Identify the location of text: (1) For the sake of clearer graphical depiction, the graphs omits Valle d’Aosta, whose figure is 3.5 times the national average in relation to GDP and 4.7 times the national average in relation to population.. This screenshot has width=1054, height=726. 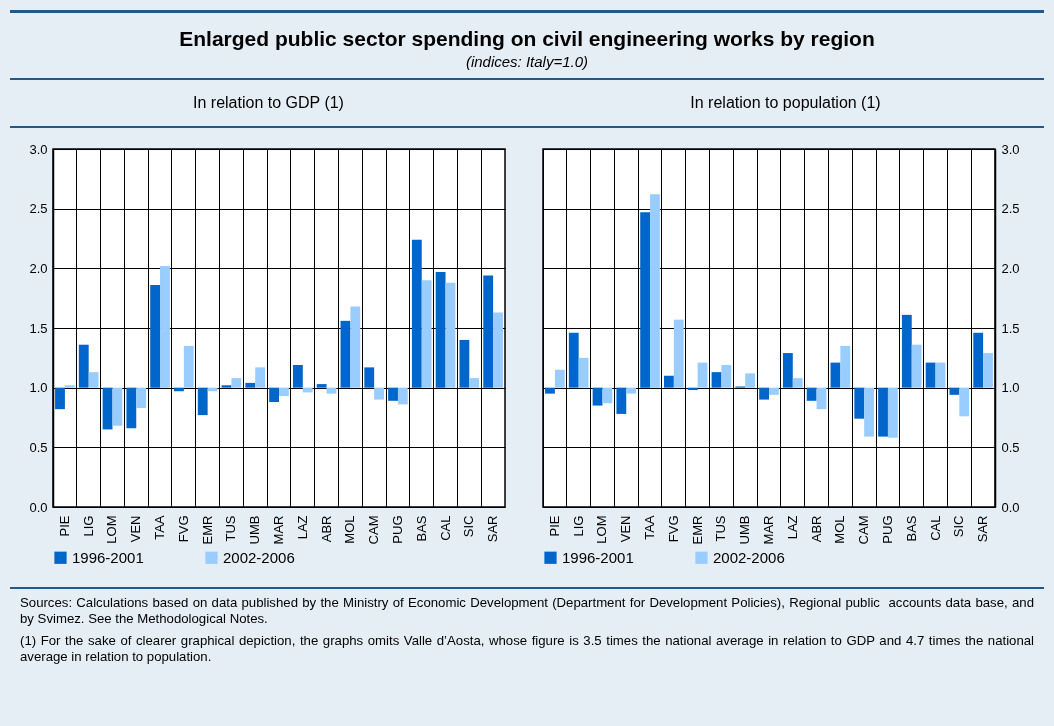
(527, 649).